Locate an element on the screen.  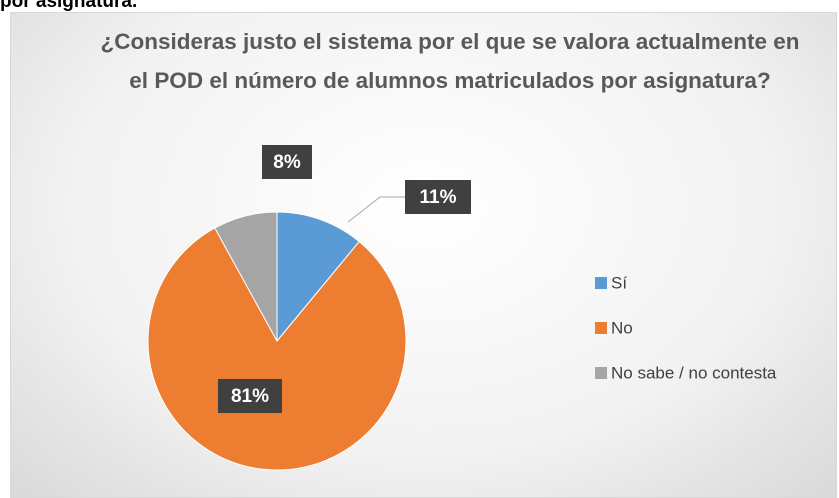
data-label: 81% is located at coordinates (250, 396).